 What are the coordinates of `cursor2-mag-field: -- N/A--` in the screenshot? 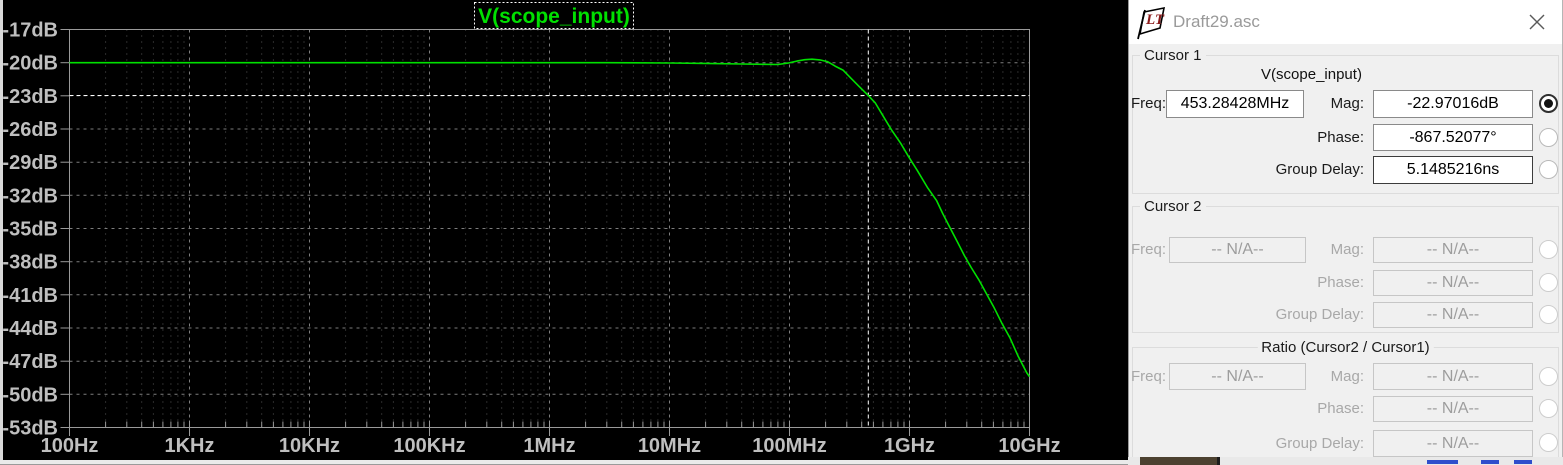 It's located at (1453, 250).